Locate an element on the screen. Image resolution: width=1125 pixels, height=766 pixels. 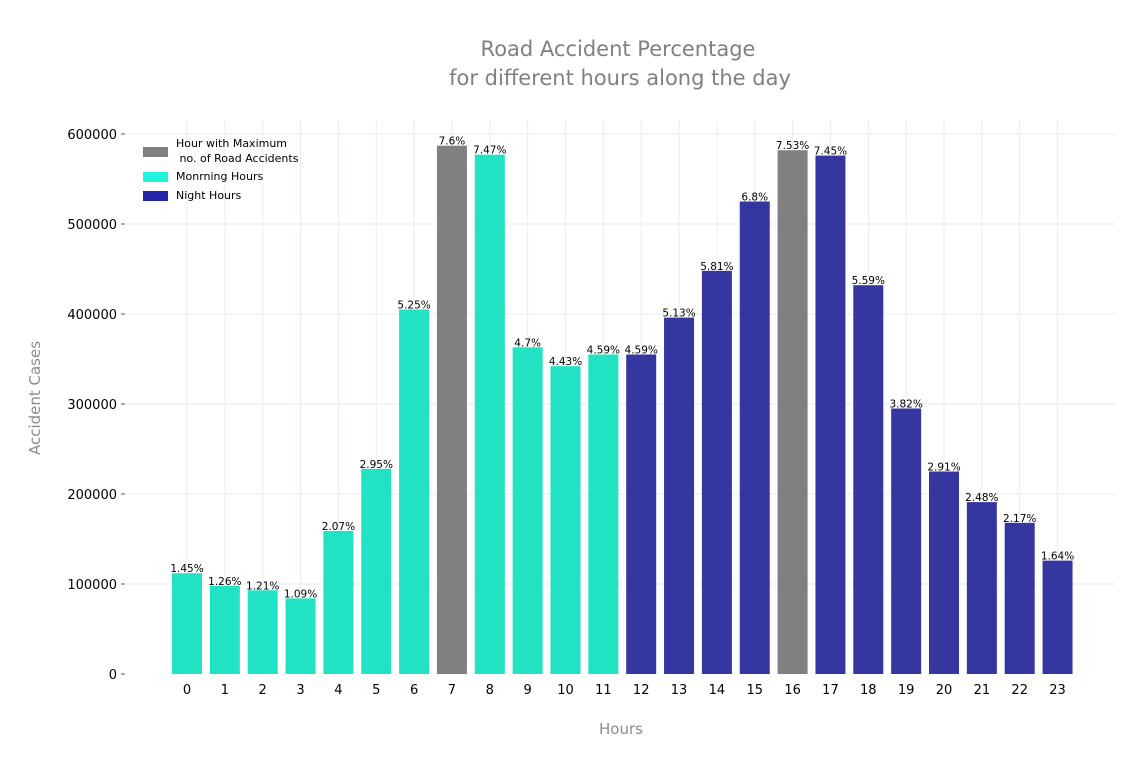
bar-label-hour-2: 1.21% is located at coordinates (262, 586).